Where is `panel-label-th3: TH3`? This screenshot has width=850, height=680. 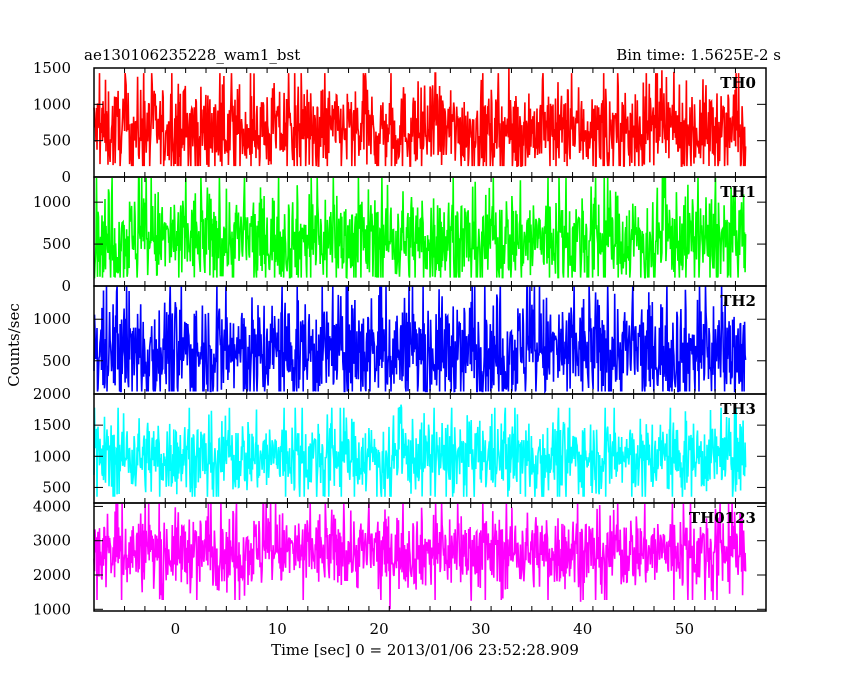
panel-label-th3: TH3 is located at coordinates (738, 409).